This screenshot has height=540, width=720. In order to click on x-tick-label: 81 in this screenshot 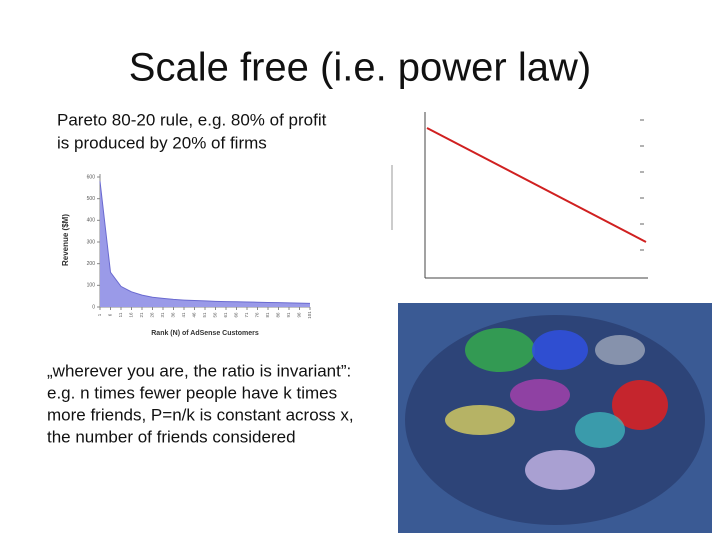, I will do `click(267, 315)`.